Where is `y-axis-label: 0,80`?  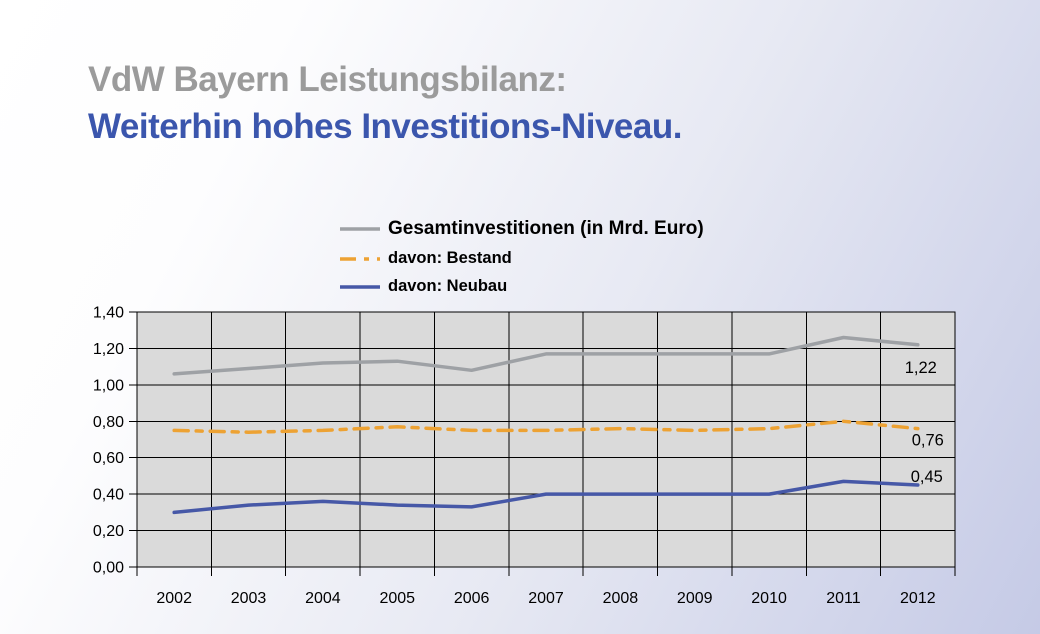
y-axis-label: 0,80 is located at coordinates (108, 422).